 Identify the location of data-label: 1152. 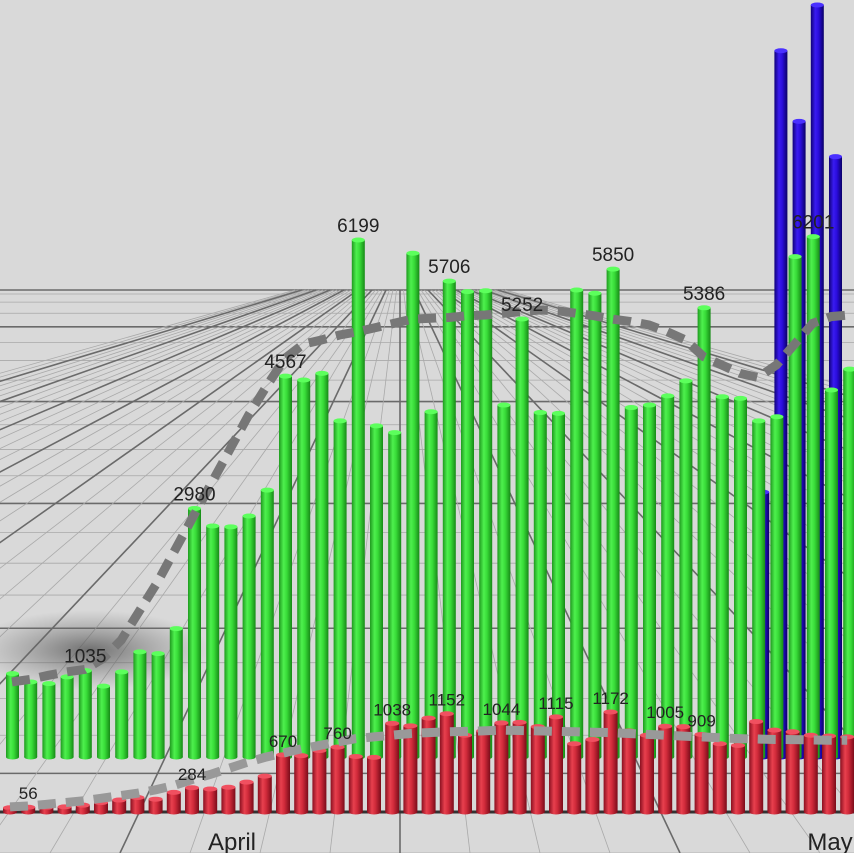
(447, 700).